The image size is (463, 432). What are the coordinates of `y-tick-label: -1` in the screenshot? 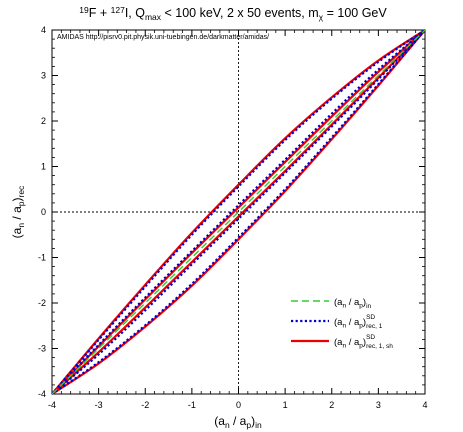 It's located at (42, 258).